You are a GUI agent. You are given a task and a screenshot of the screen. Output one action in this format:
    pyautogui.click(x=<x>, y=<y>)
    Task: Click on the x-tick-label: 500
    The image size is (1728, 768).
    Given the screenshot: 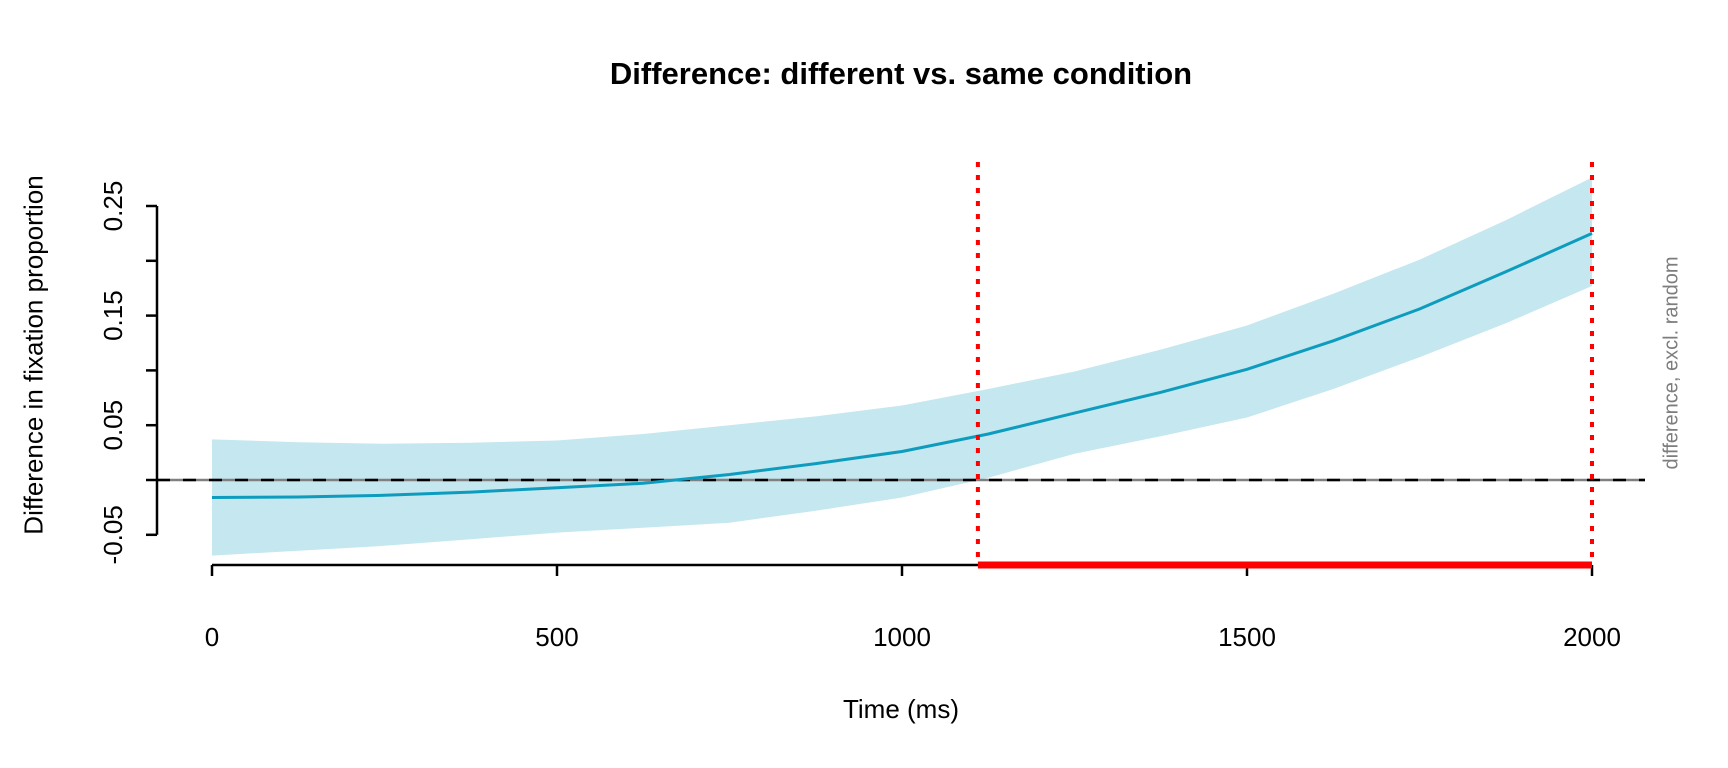 What is the action you would take?
    pyautogui.click(x=556, y=637)
    